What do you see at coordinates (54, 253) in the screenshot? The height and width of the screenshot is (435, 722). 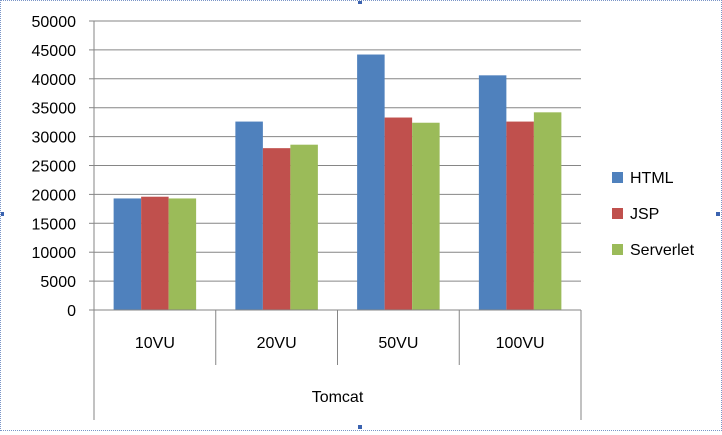 I see `y-tick-label: 10000` at bounding box center [54, 253].